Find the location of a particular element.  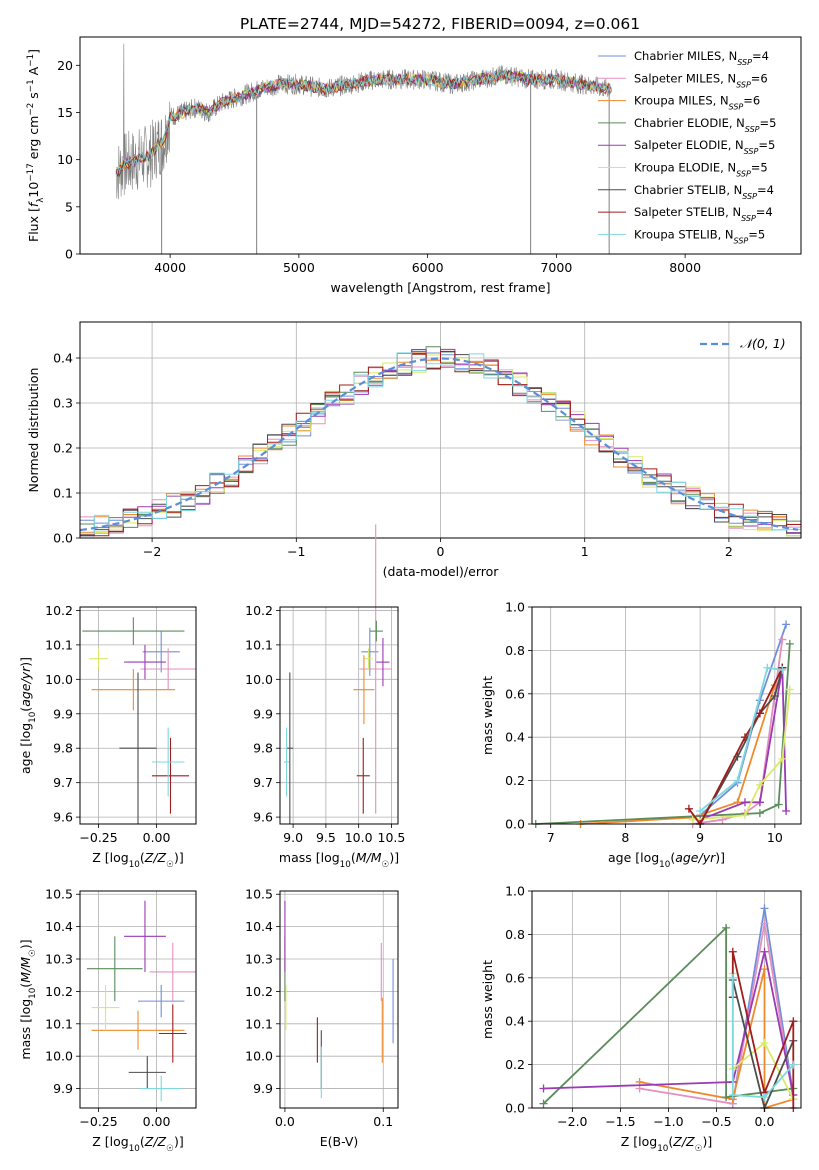

legend-entry: Kroupa STELIB, NSSP=5 is located at coordinates (699, 236).